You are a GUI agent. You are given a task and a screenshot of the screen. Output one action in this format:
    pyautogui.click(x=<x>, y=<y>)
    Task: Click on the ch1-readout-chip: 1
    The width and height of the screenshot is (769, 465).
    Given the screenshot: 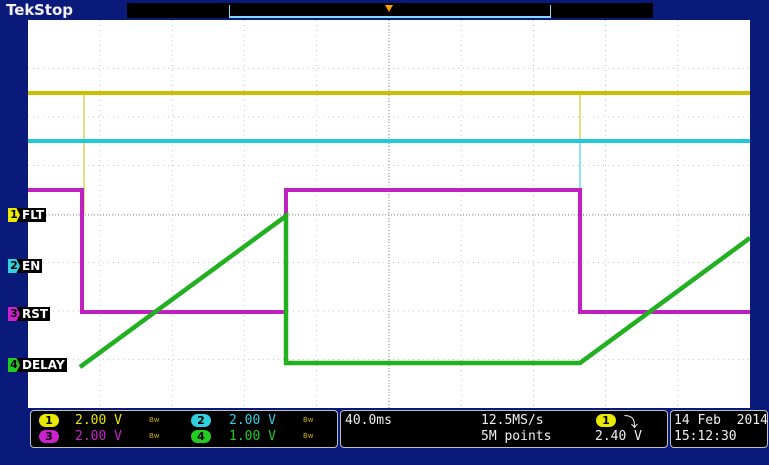 What is the action you would take?
    pyautogui.click(x=49, y=420)
    